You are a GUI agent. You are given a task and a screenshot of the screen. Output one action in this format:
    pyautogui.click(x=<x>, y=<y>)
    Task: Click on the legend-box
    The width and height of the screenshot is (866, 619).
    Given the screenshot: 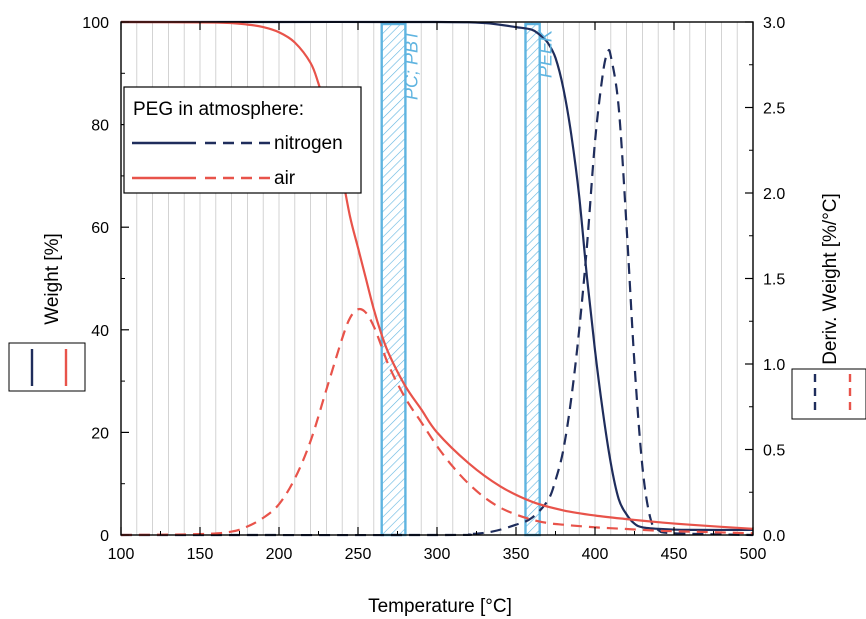 What is the action you would take?
    pyautogui.click(x=242, y=140)
    